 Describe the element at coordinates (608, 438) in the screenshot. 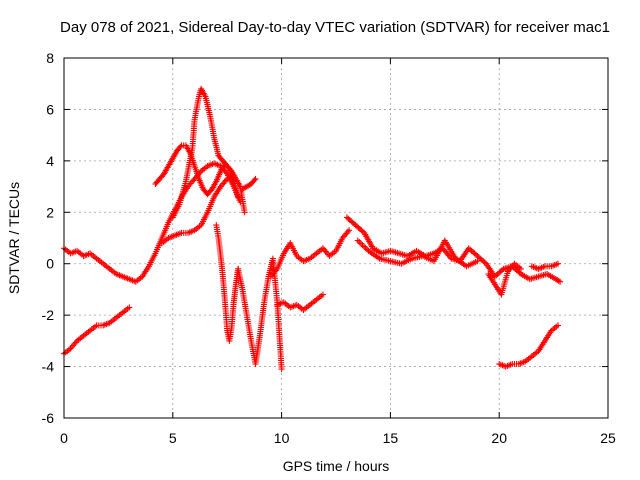

I see `x-tick-label: 25` at that location.